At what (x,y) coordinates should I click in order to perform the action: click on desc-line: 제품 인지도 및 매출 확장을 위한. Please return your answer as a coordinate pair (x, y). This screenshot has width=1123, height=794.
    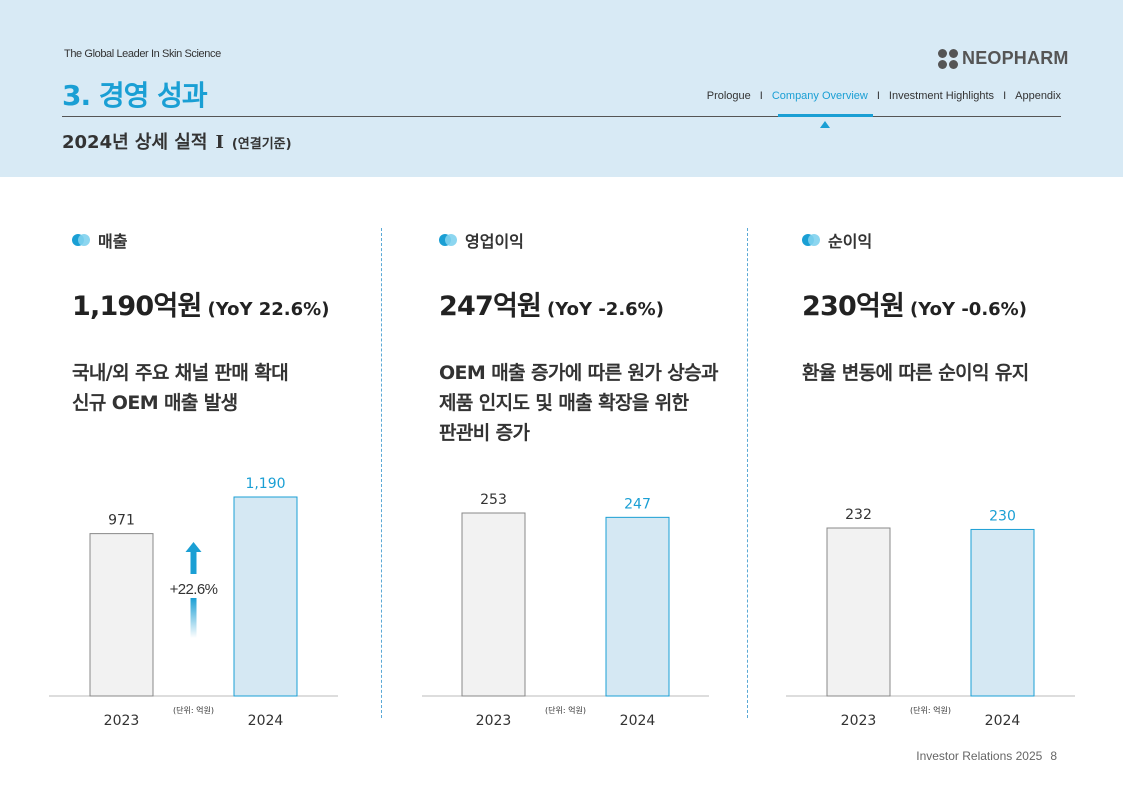
    Looking at the image, I should click on (564, 403).